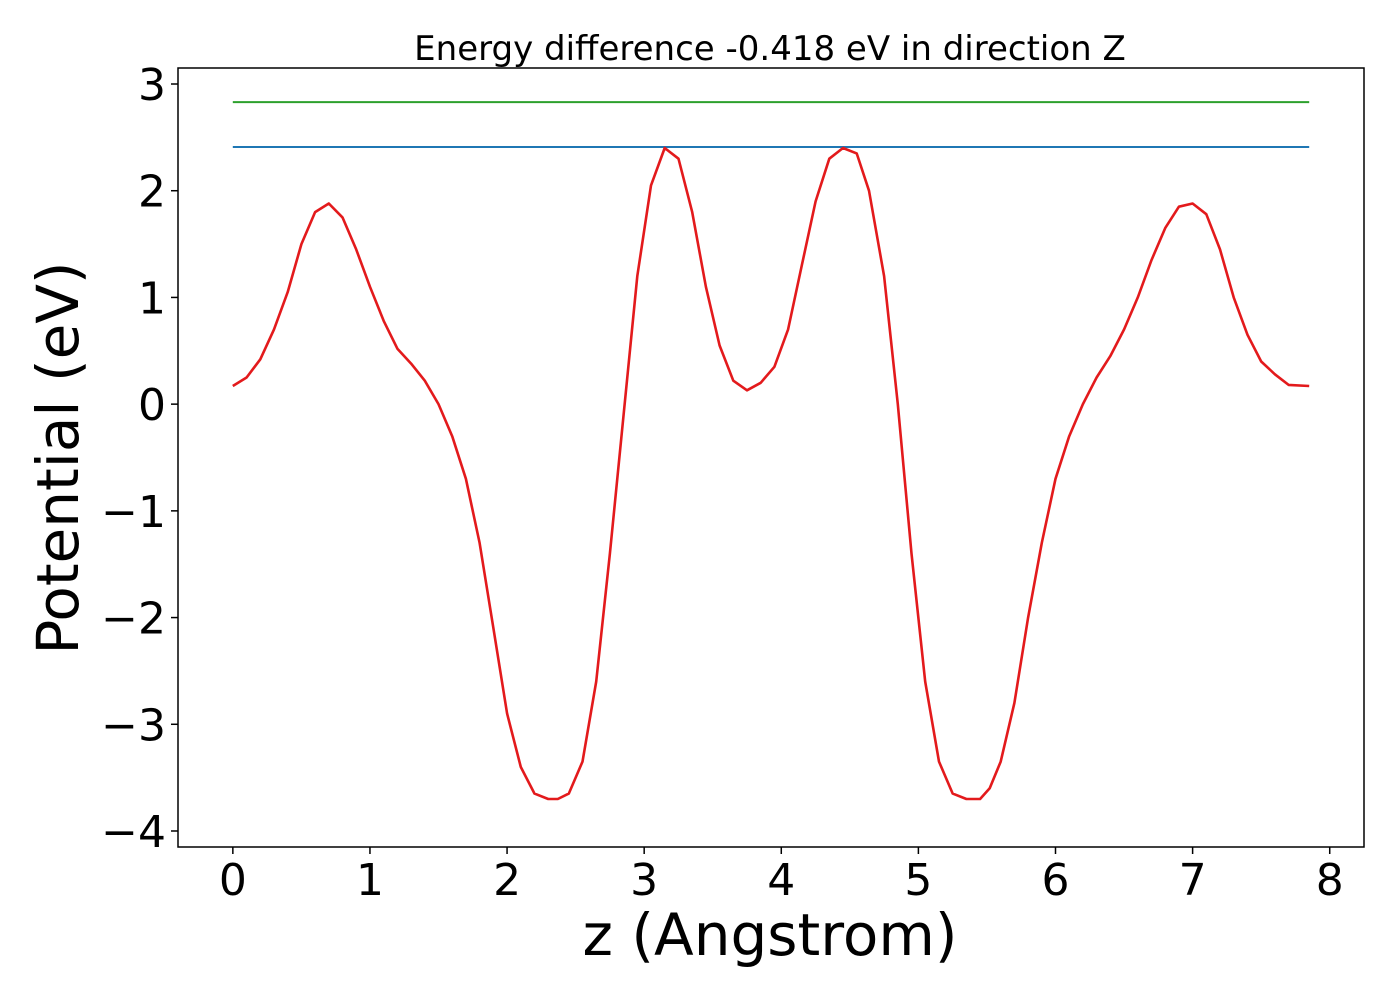 The width and height of the screenshot is (1400, 1000). Describe the element at coordinates (133, 832) in the screenshot. I see `y-tick-label: −4` at that location.